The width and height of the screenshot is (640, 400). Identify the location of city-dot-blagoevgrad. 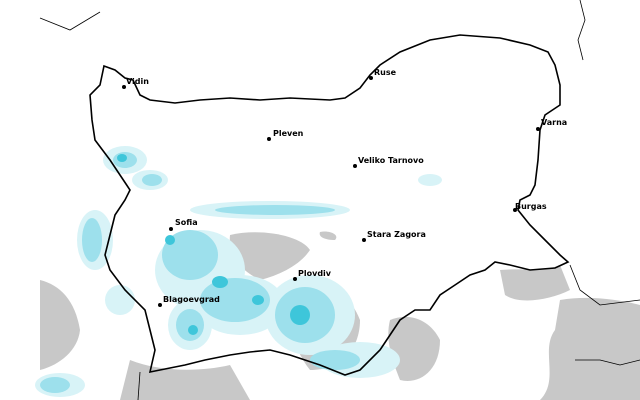
(160, 305).